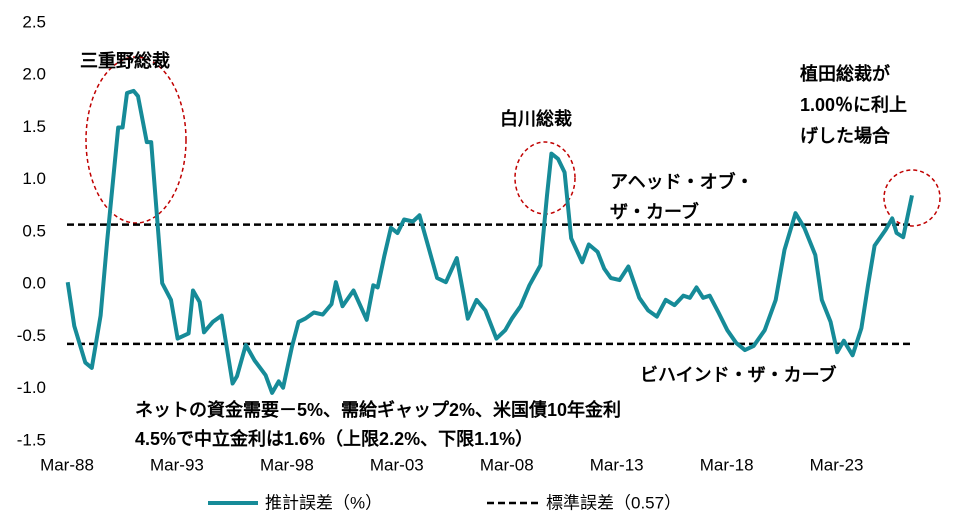 The height and width of the screenshot is (523, 958). I want to click on y-tick-label: -1.0, so click(31, 387).